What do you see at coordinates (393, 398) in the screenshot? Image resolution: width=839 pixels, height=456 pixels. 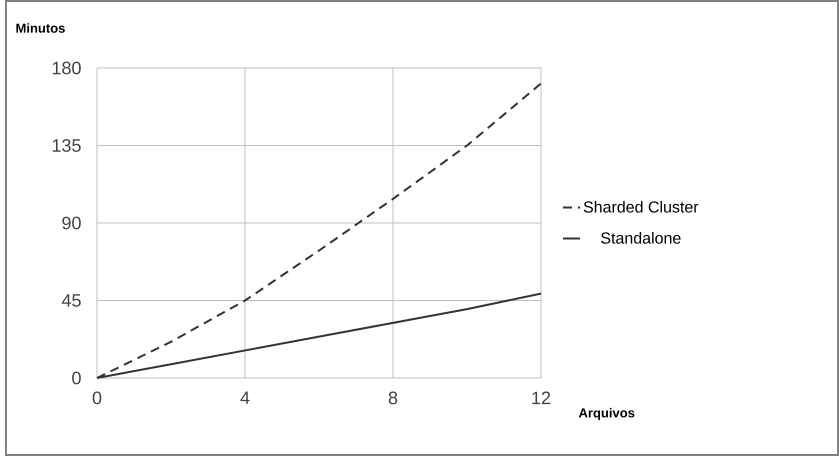 I see `x-tick-label: 8` at bounding box center [393, 398].